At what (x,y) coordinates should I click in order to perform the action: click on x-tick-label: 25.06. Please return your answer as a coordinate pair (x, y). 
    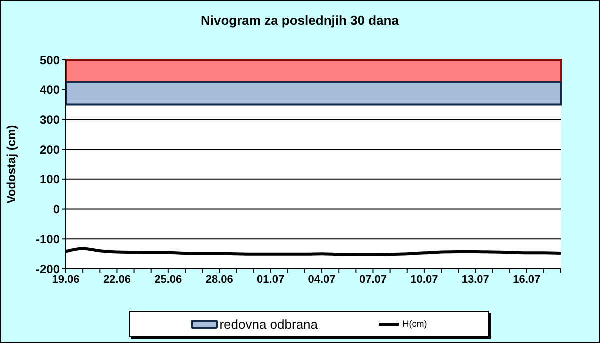
    Looking at the image, I should click on (168, 280).